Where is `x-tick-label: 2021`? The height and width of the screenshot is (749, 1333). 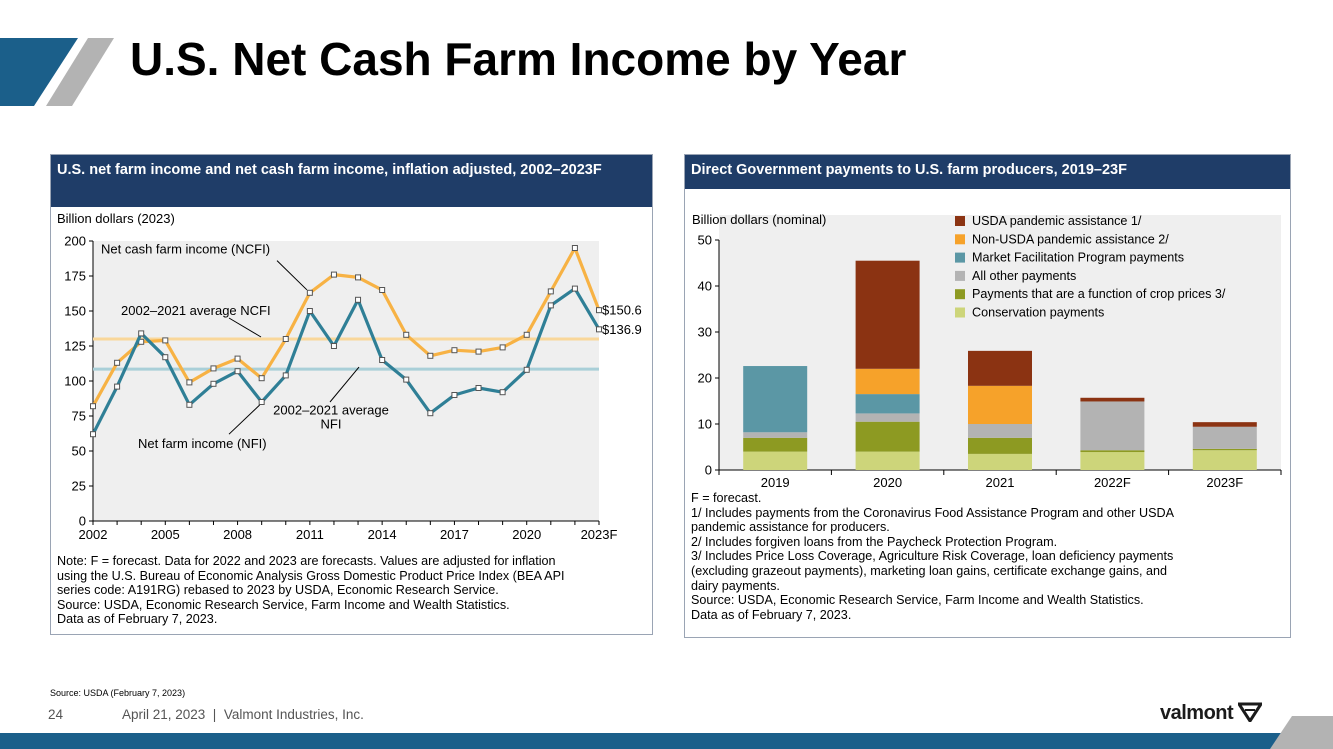
x-tick-label: 2021 is located at coordinates (1000, 482).